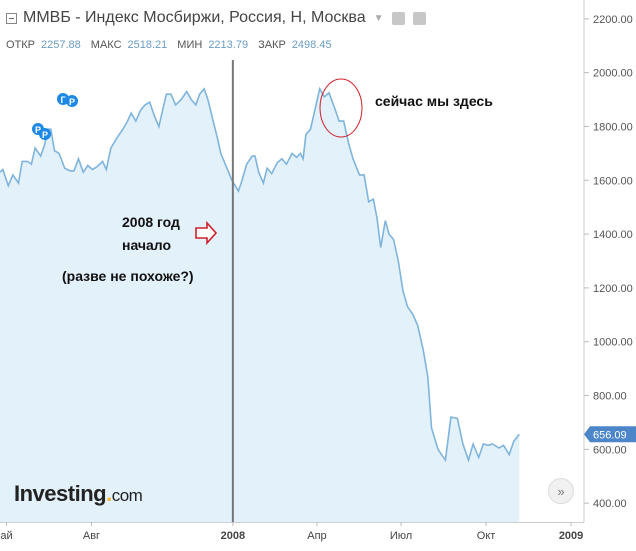 Image resolution: width=636 pixels, height=551 pixels. Describe the element at coordinates (486, 536) in the screenshot. I see `x-tick-label: Окт` at that location.